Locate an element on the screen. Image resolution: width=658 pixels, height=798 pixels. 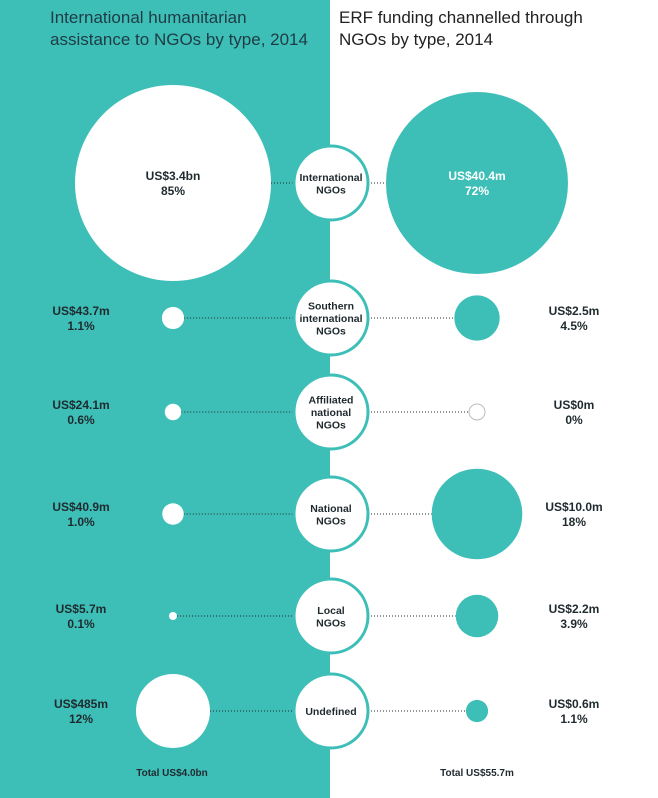
category-label-affiliated-national-ngos: national is located at coordinates (331, 413).